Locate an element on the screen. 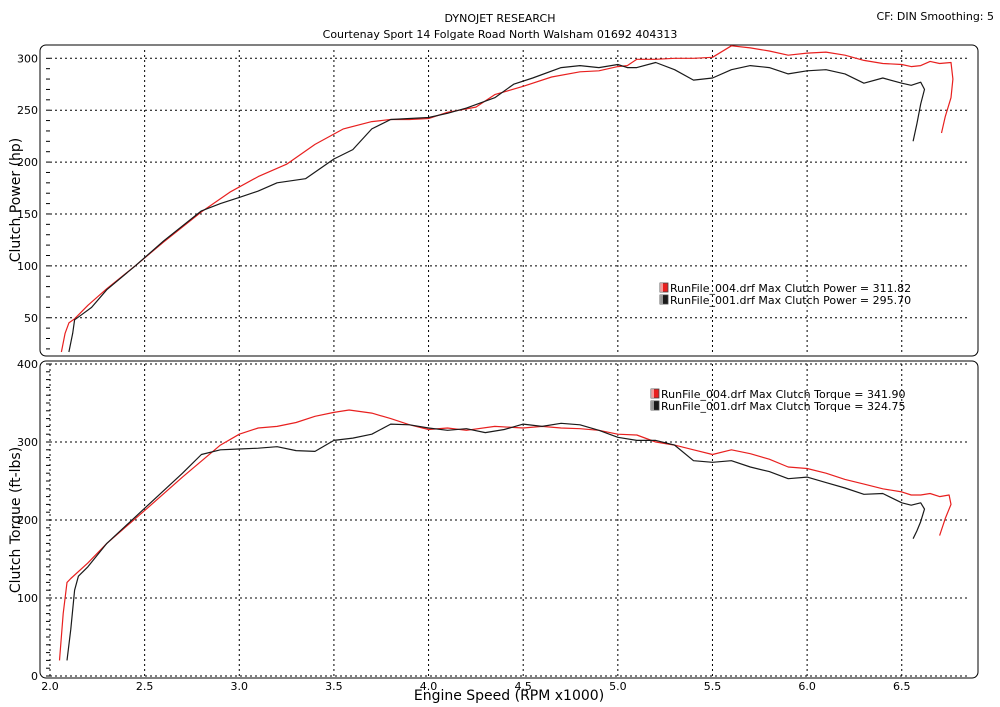 The height and width of the screenshot is (707, 1000). power-ytick-label: 200 is located at coordinates (27, 162).